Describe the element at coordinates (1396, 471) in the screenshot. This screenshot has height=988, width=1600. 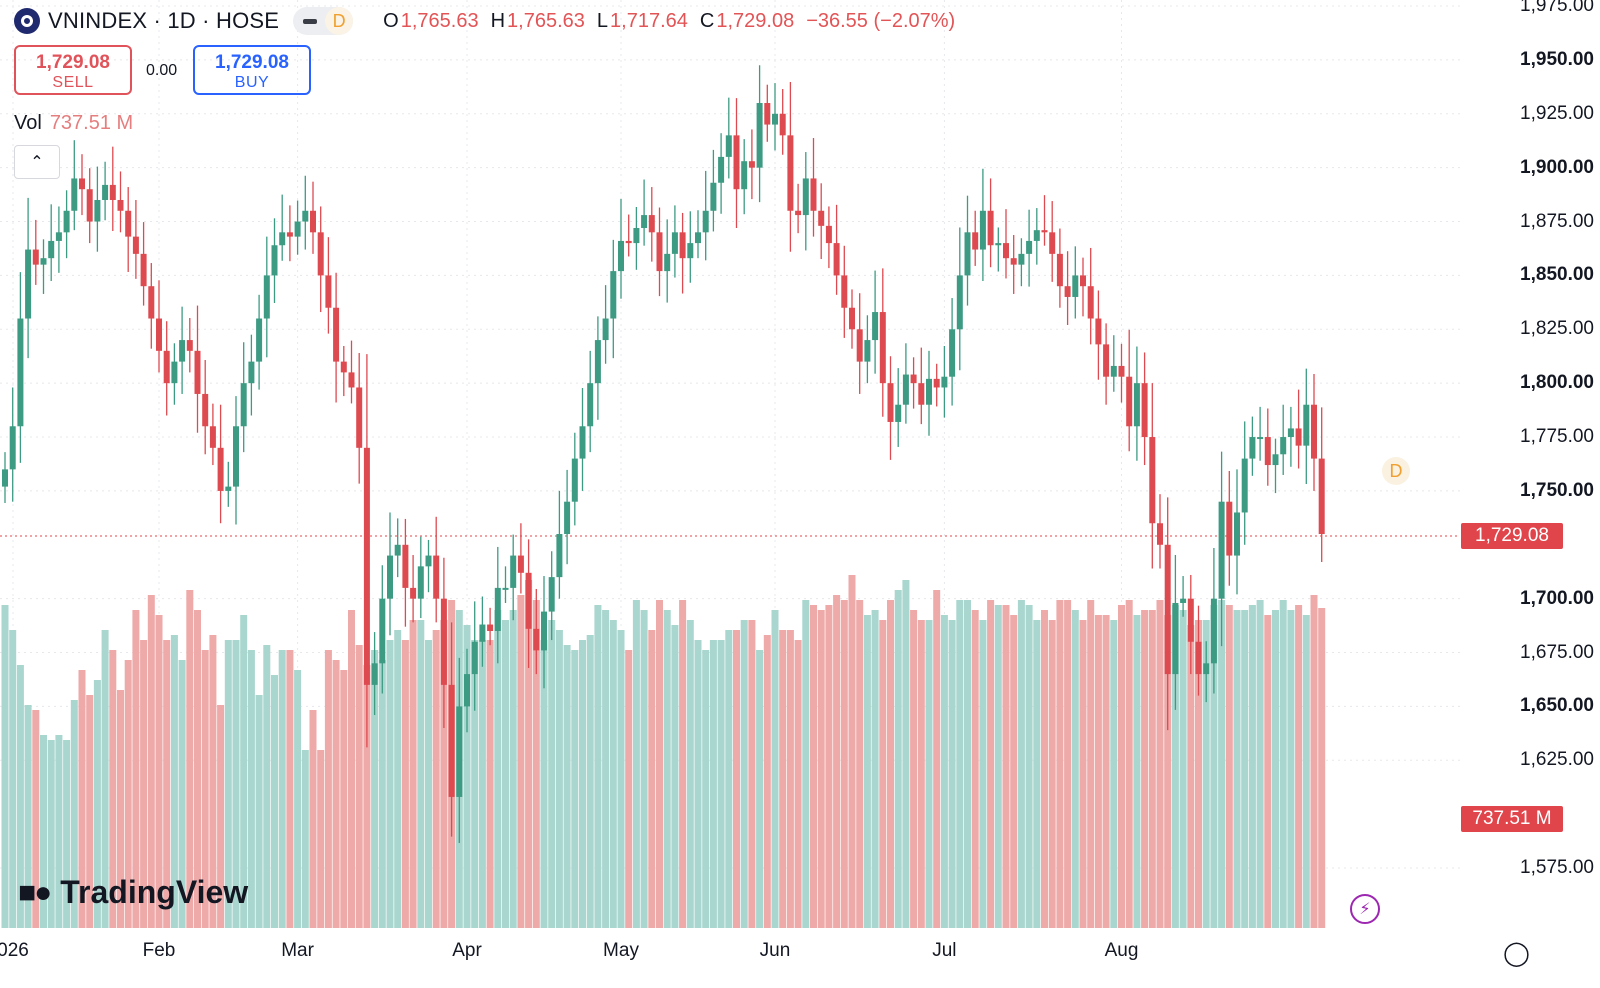
I see `dividend-marker: D` at that location.